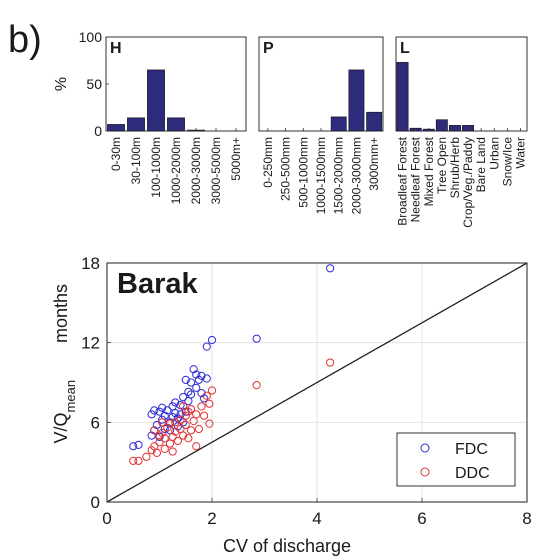  I want to click on y-tick-label: 100, so click(91, 37).